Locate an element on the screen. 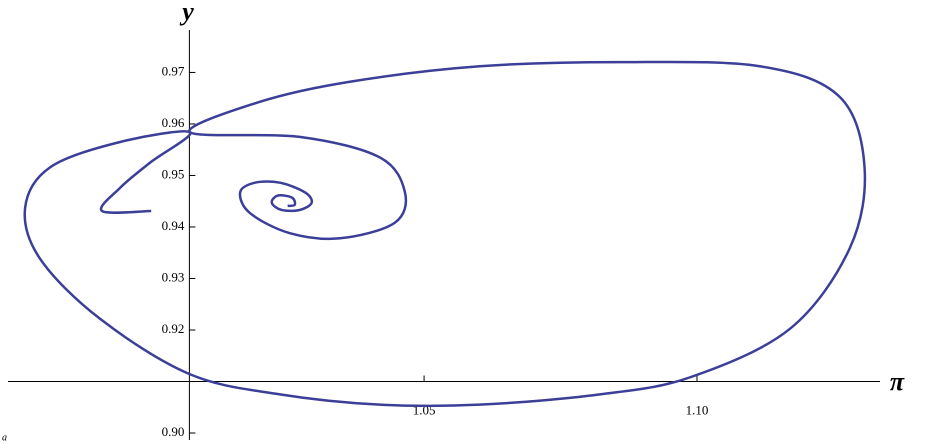 Image resolution: width=927 pixels, height=444 pixels. y-tick-label: 0.96 is located at coordinates (173, 122).